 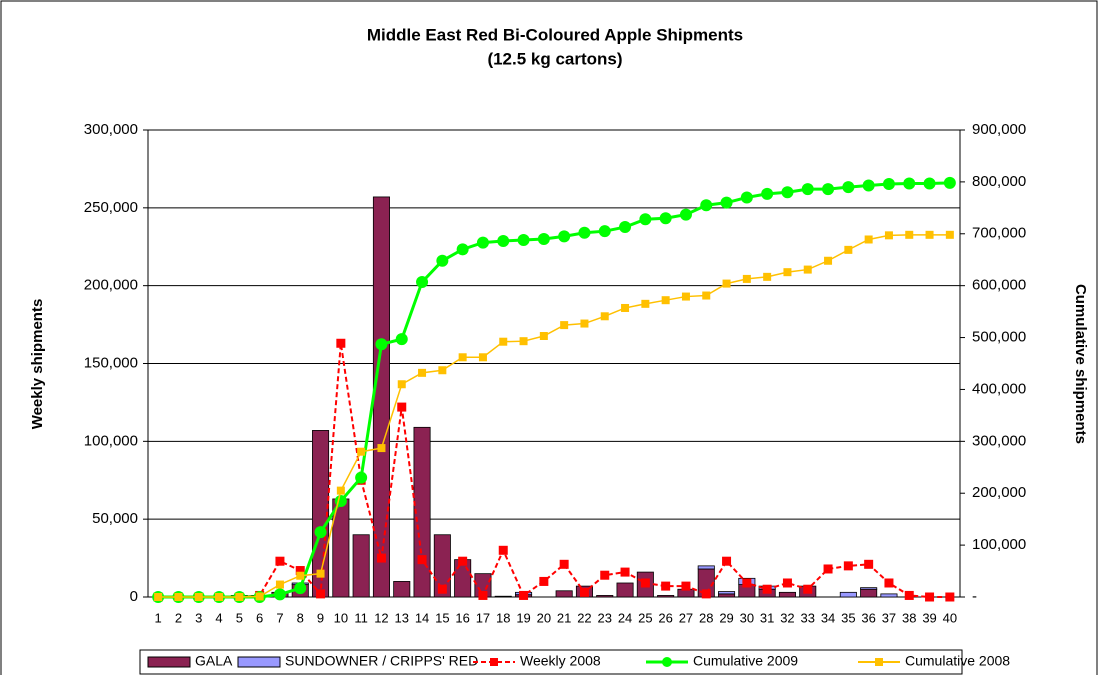 What do you see at coordinates (115, 518) in the screenshot?
I see `y-tick-label: 50,000` at bounding box center [115, 518].